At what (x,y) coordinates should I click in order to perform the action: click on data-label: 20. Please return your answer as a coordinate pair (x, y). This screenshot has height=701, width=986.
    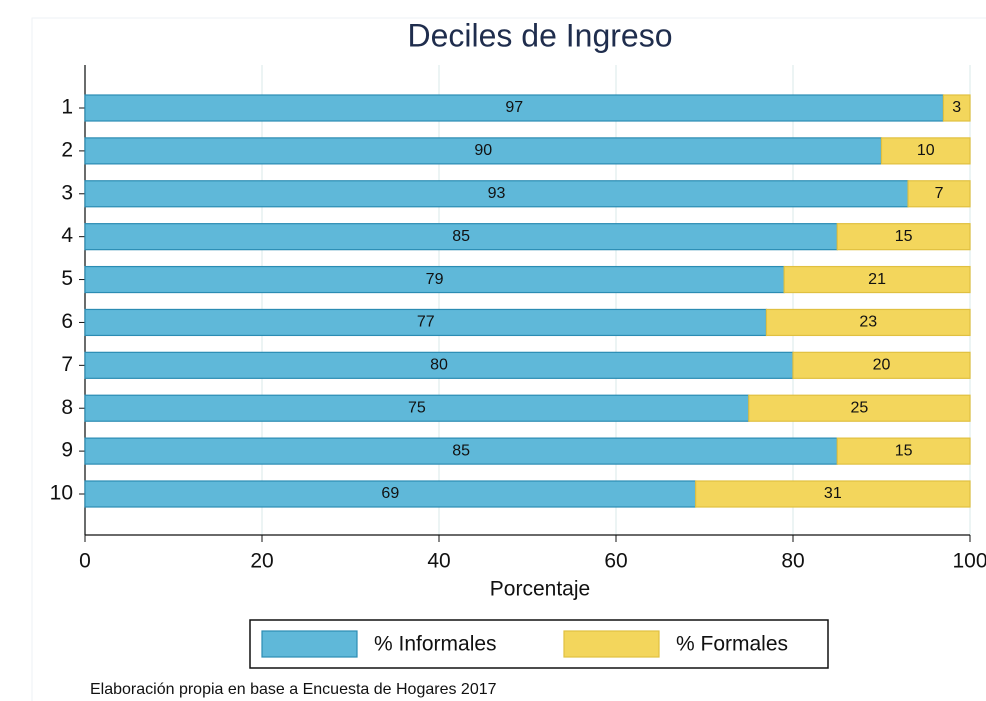
    Looking at the image, I should click on (882, 365).